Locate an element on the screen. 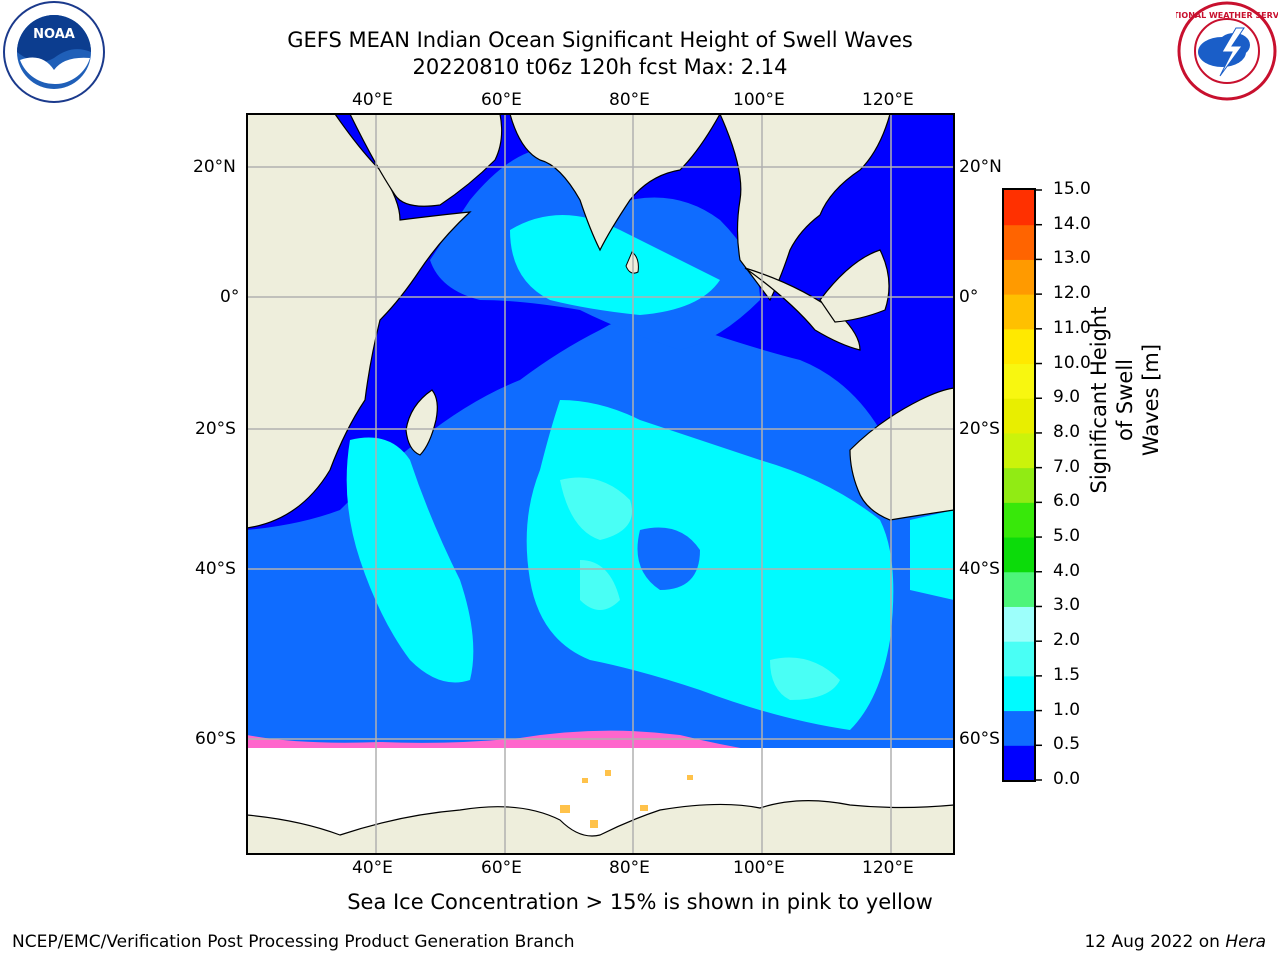 This screenshot has width=1280, height=960. nws-logo: NATIONAL WEATHER SERVICE is located at coordinates (1227, 51).